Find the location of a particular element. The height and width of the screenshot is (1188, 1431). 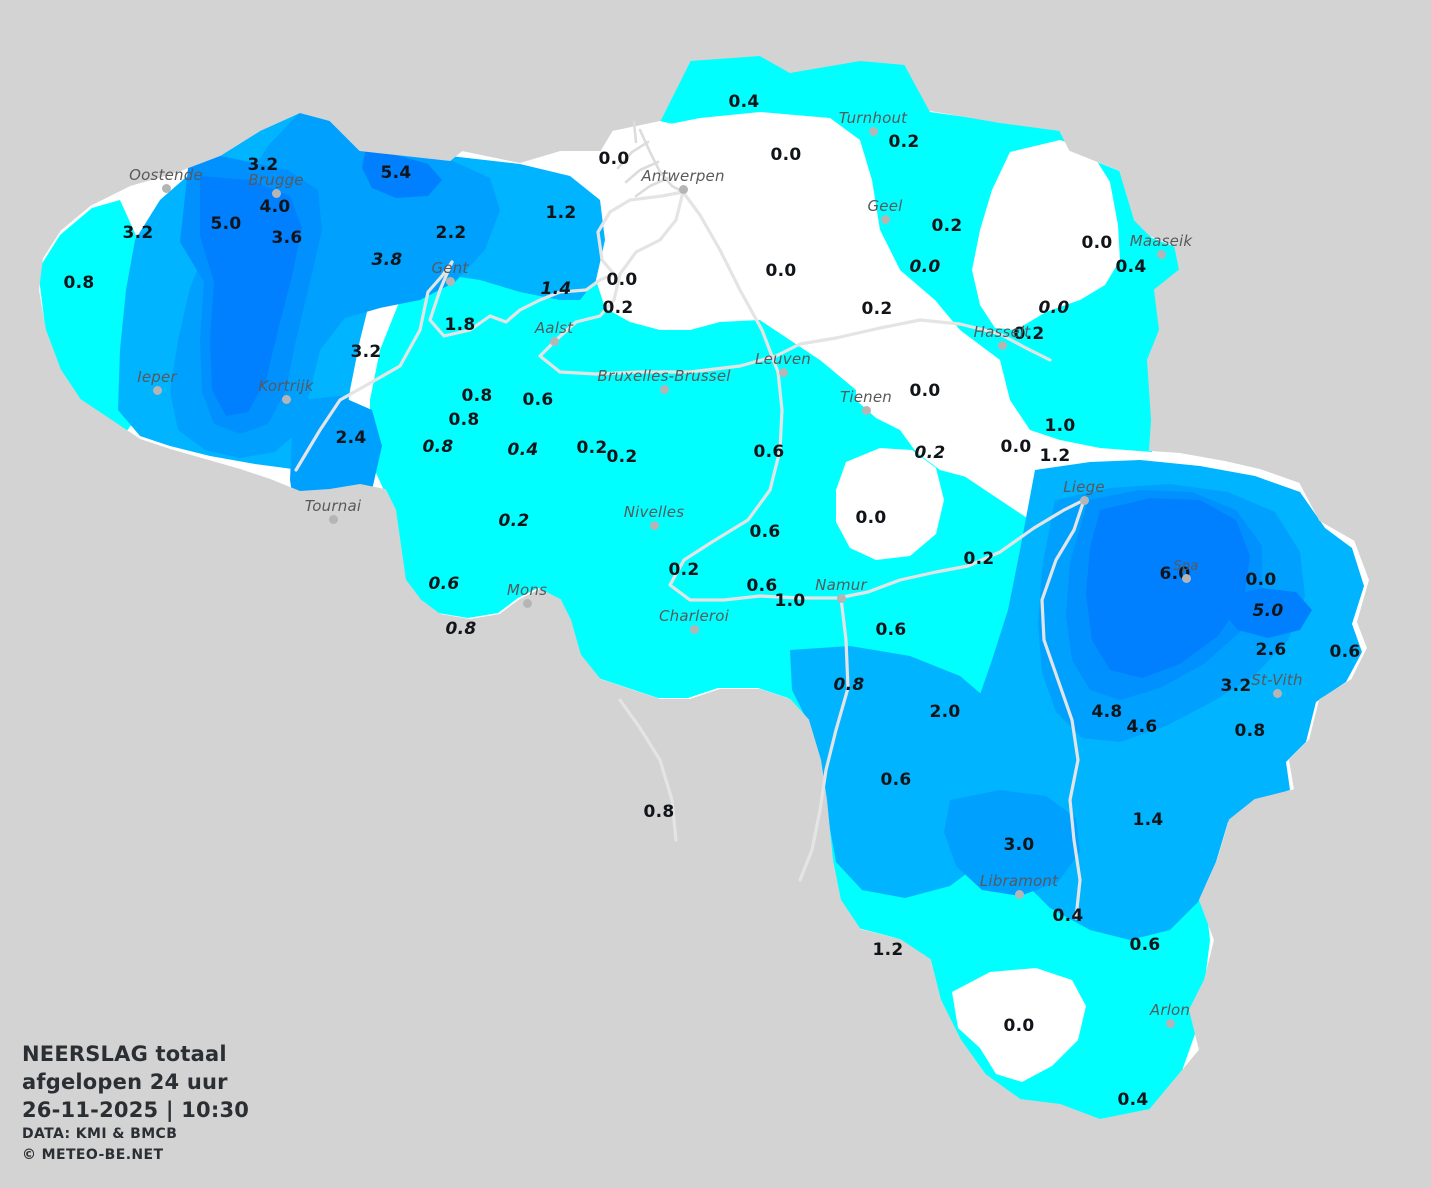

caption-copyright: © METEO-BE.NET is located at coordinates (93, 1155).